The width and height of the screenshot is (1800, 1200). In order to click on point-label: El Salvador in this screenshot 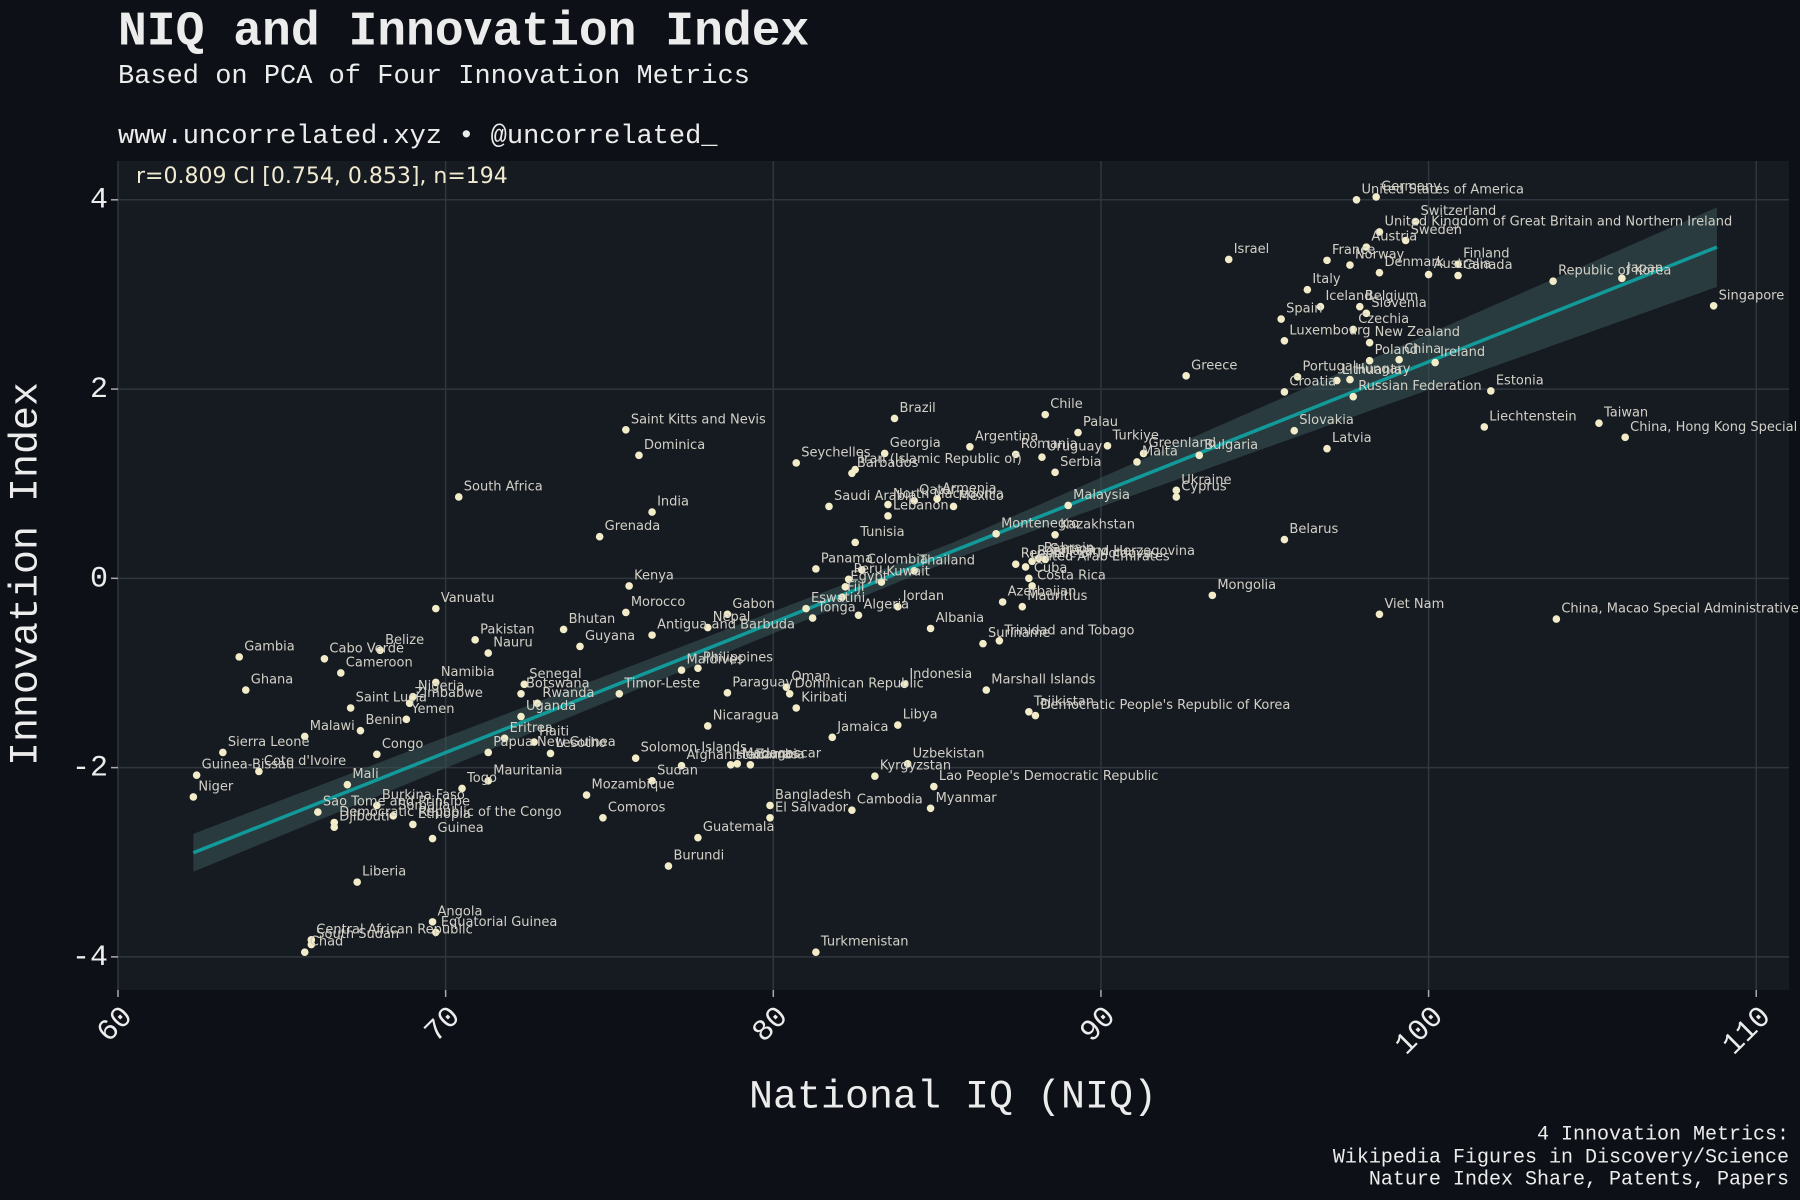, I will do `click(812, 807)`.